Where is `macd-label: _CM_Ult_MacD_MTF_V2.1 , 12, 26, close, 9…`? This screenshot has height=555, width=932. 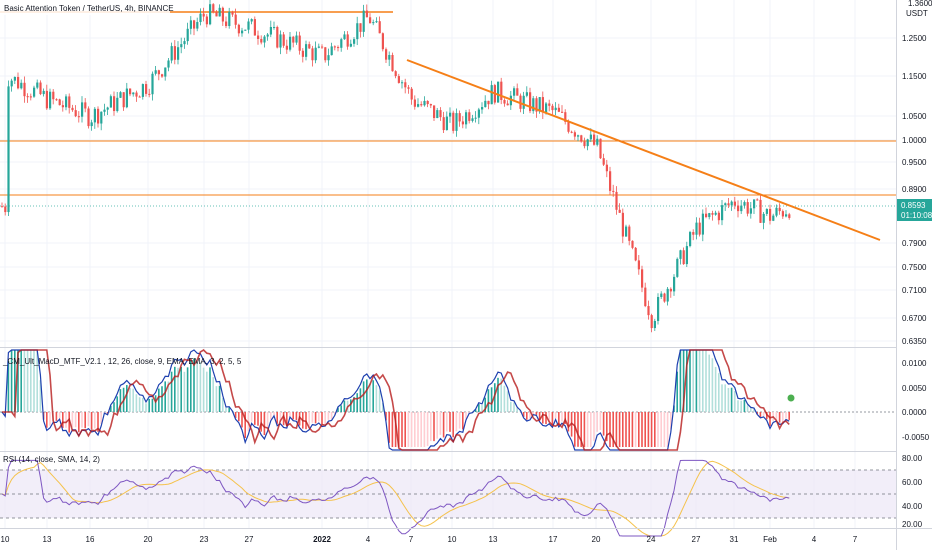 macd-label: _CM_Ult_MacD_MTF_V2.1 , 12, 26, close, 9… is located at coordinates (122, 361).